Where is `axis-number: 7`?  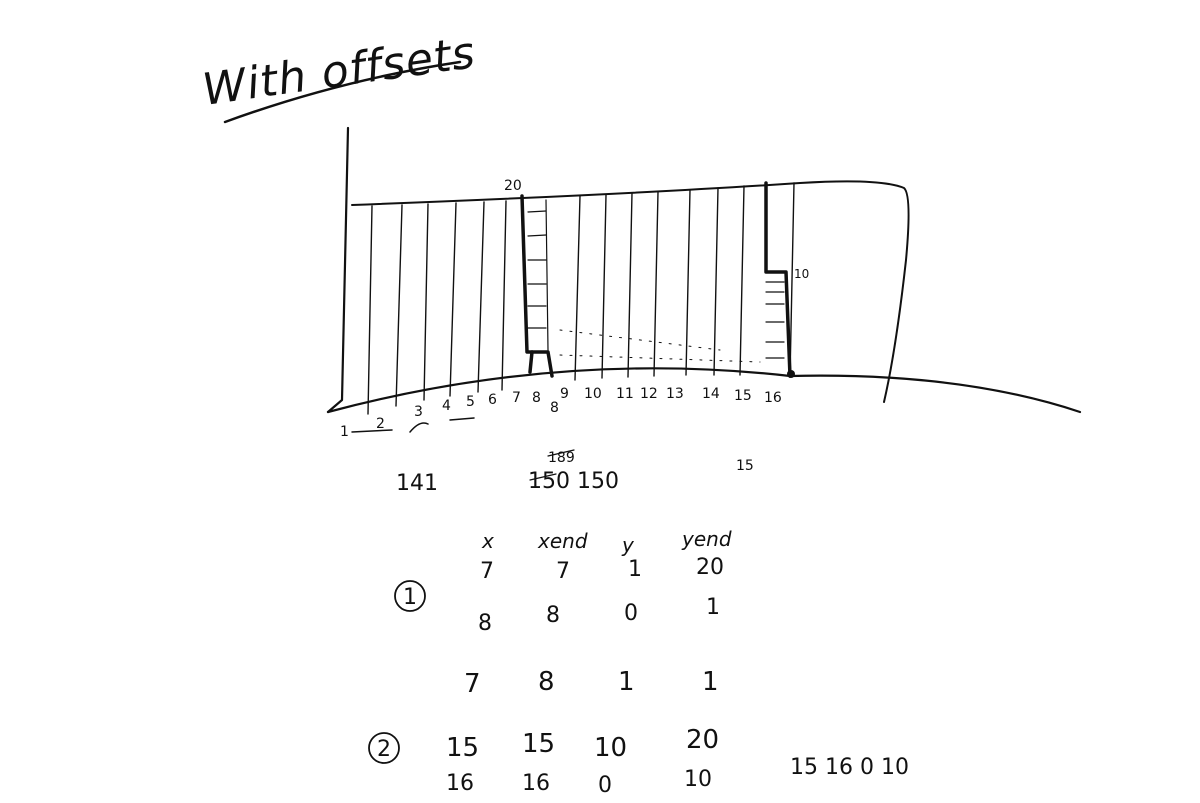 axis-number: 7 is located at coordinates (516, 398).